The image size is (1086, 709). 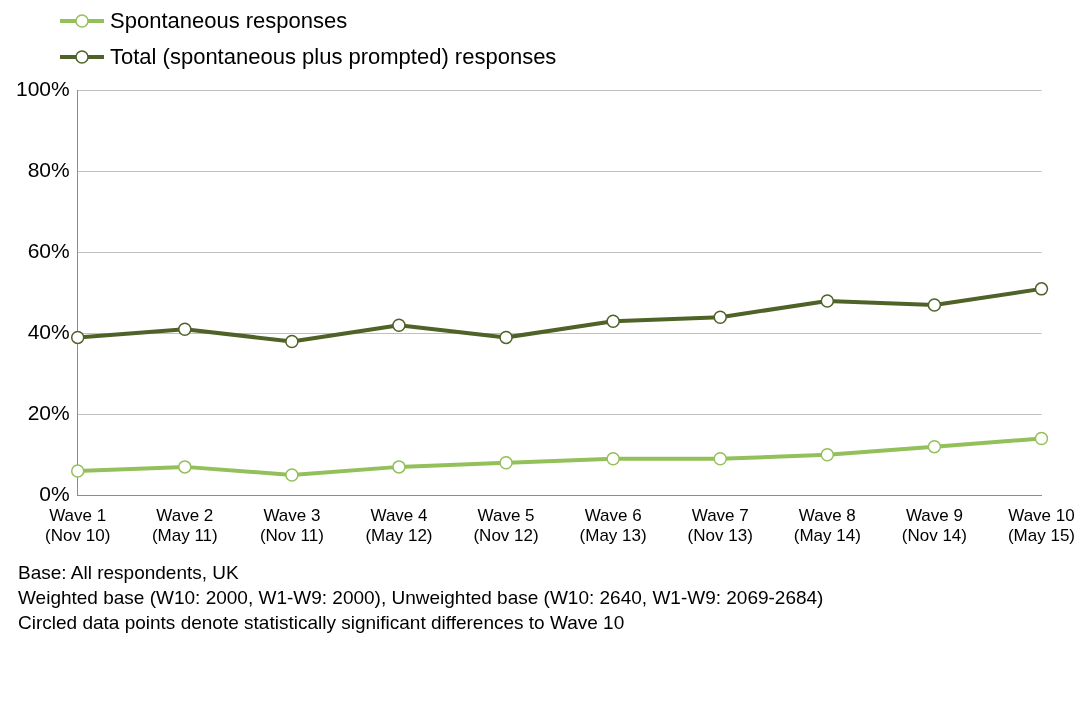 What do you see at coordinates (322, 623) in the screenshot?
I see `text: Circled data points denote statistically significant differences to Wave 10` at bounding box center [322, 623].